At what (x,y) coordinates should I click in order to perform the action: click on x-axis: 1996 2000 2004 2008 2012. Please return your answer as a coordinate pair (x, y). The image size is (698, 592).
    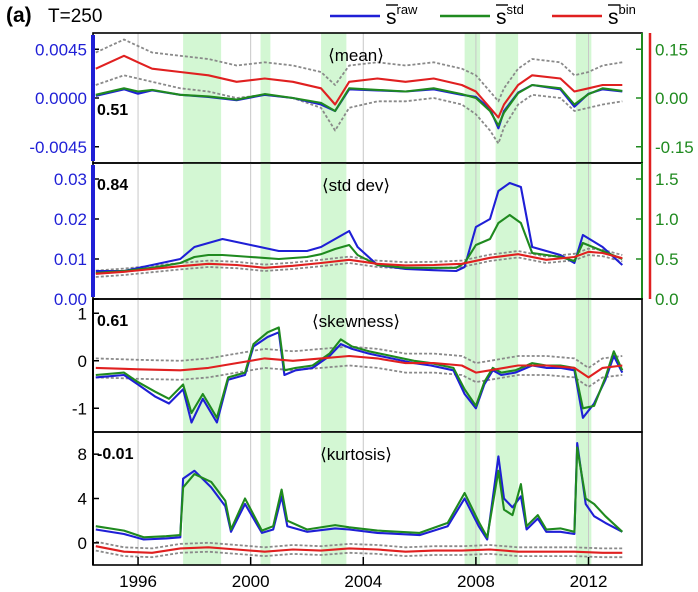
    Looking at the image, I should click on (363, 574).